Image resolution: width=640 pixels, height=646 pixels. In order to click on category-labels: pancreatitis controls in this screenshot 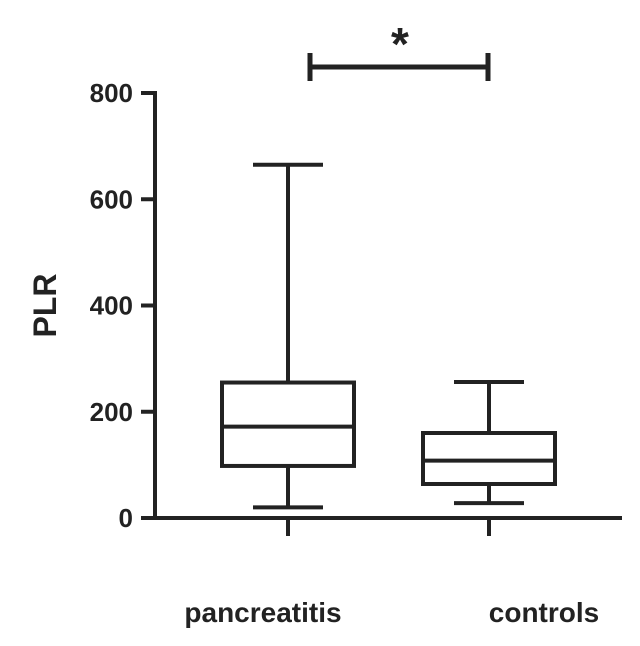, I will do `click(391, 612)`.